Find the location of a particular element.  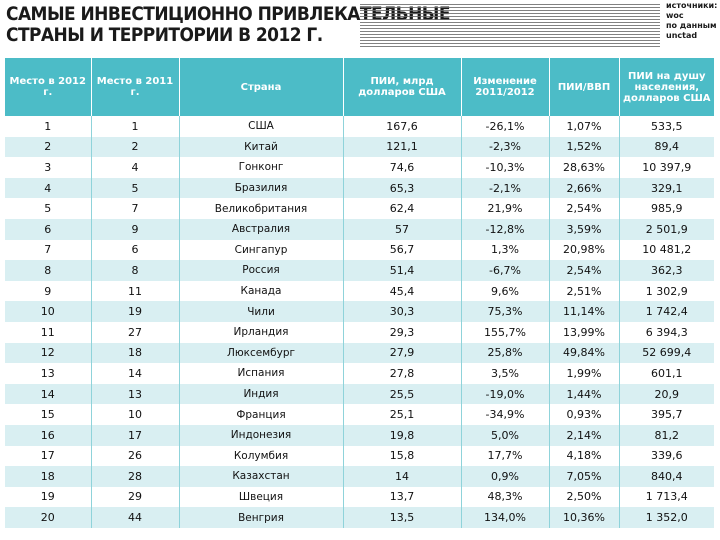

title-line-1: САМЫЕ ИНВЕСТИЦИОННО ПРИВЛЕКАТЕЛЬНЫЕ is located at coordinates (228, 14).